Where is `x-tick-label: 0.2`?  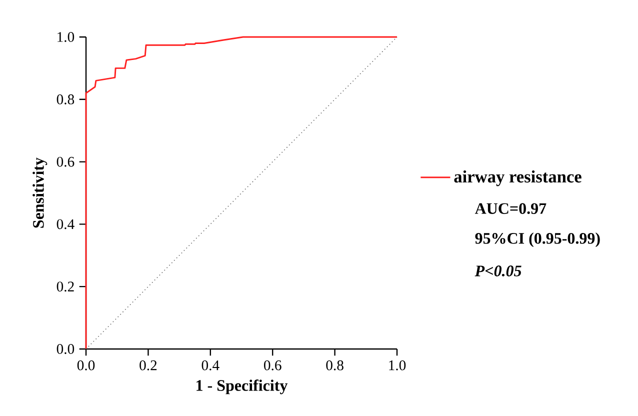 x-tick-label: 0.2 is located at coordinates (148, 365).